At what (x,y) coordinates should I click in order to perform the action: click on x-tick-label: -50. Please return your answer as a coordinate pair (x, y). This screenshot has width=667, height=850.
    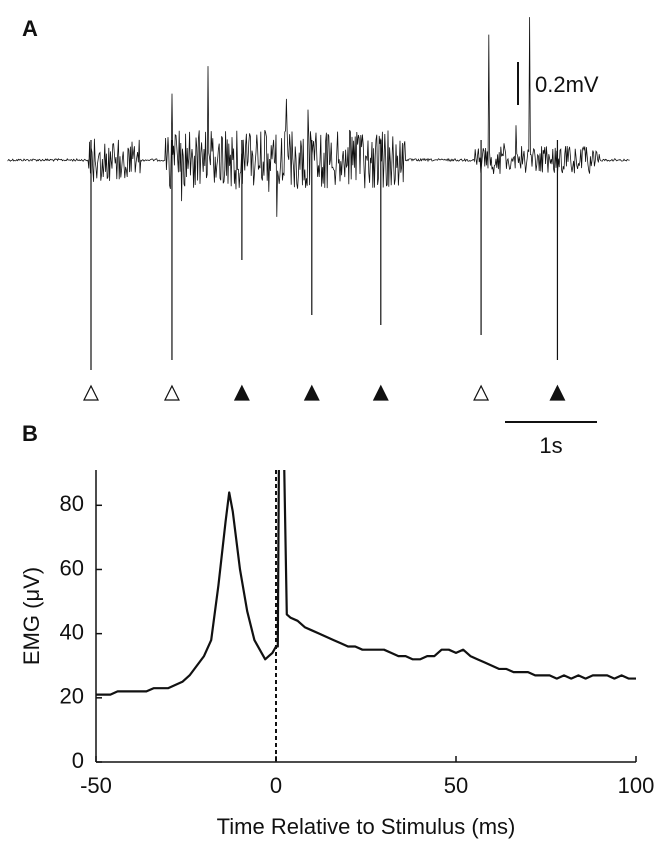
    Looking at the image, I should click on (96, 785).